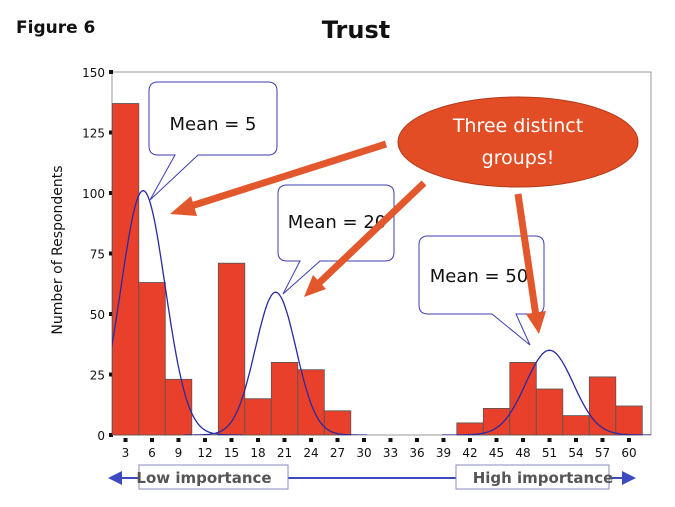 The height and width of the screenshot is (507, 675). I want to click on left-arrowhead-icon, so click(115, 478).